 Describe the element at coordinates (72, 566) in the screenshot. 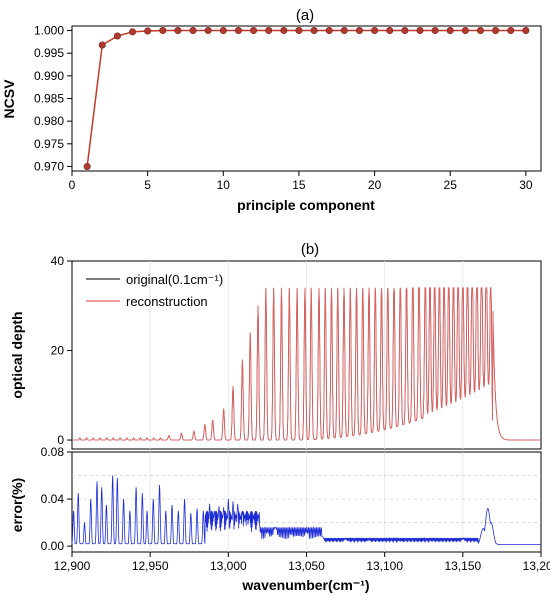

I see `panel-c-x-tick-label: 12,900` at that location.